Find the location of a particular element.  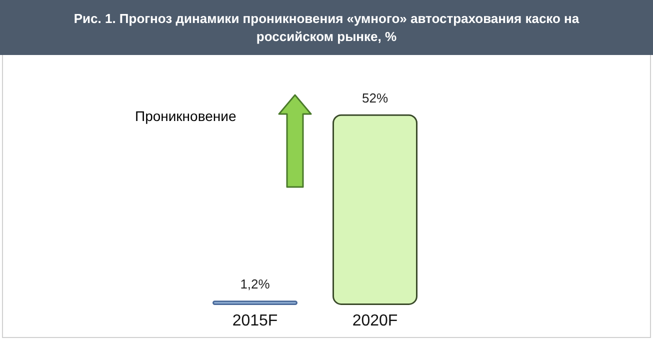

annotation: Проникновение is located at coordinates (185, 116).